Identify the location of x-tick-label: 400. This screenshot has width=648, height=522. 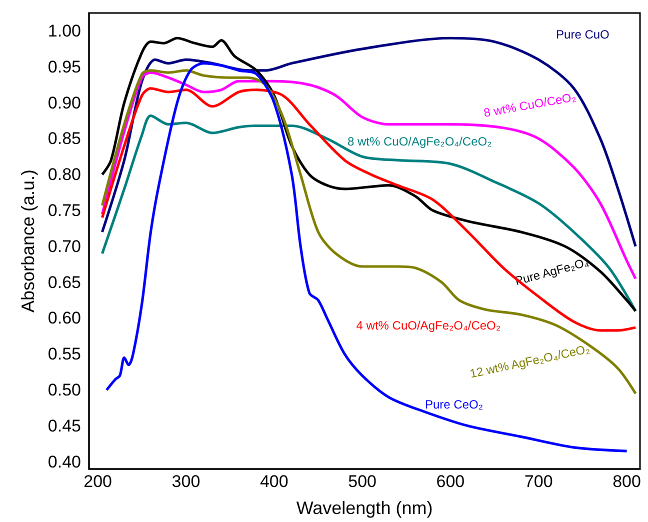
(274, 481).